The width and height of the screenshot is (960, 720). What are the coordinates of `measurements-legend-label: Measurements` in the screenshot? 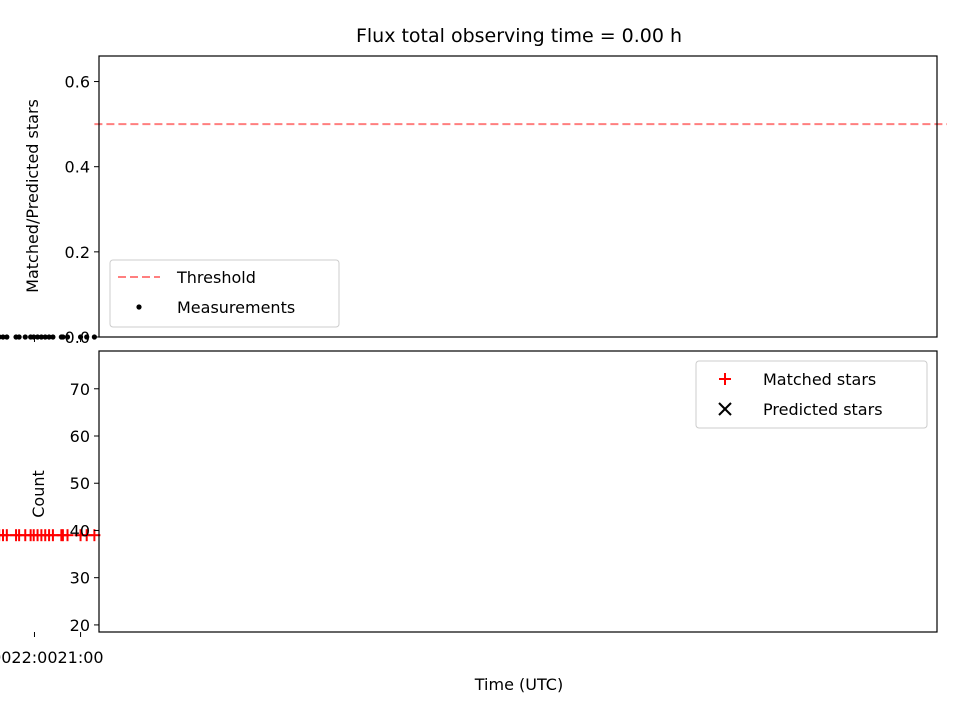 It's located at (236, 307).